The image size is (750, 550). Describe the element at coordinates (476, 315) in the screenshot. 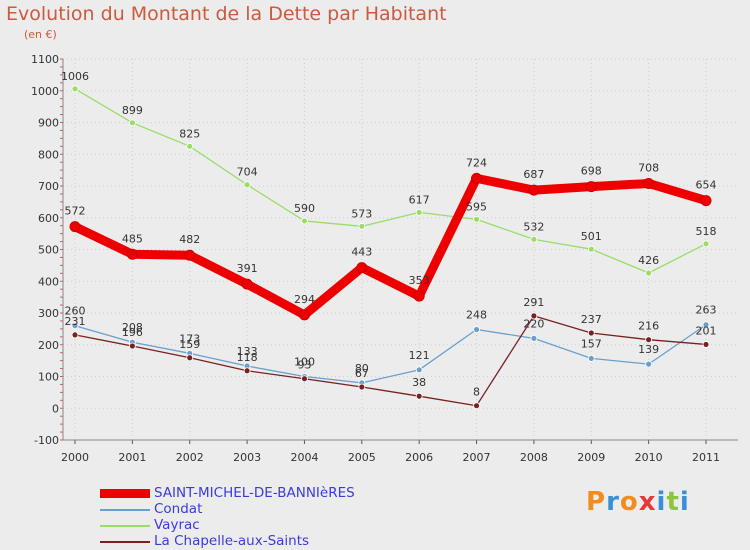

I see `data-label: 248` at that location.